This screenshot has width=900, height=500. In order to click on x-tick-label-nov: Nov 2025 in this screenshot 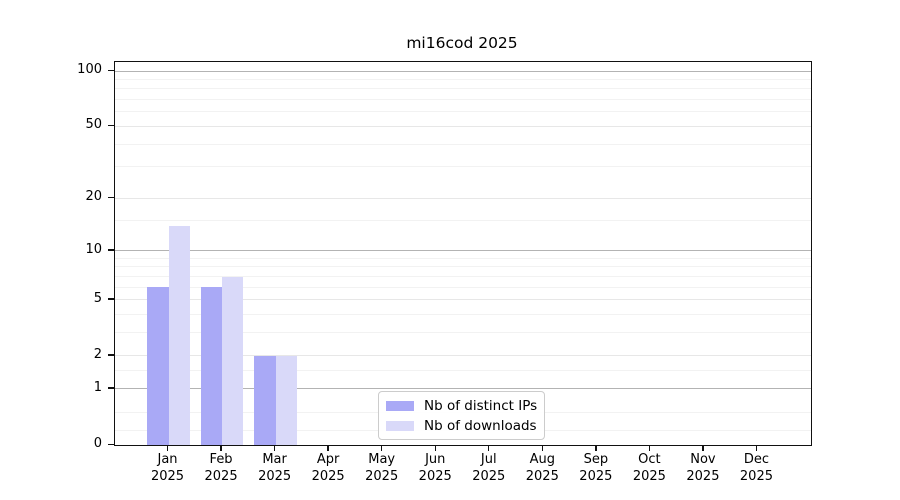, I will do `click(703, 468)`.